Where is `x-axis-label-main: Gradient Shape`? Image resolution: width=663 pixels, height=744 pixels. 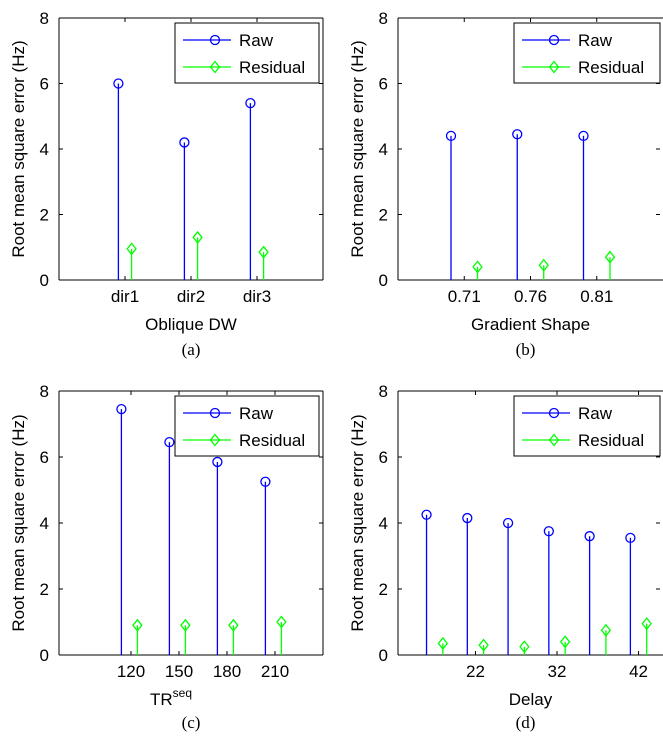
x-axis-label-main: Gradient Shape is located at coordinates (530, 324).